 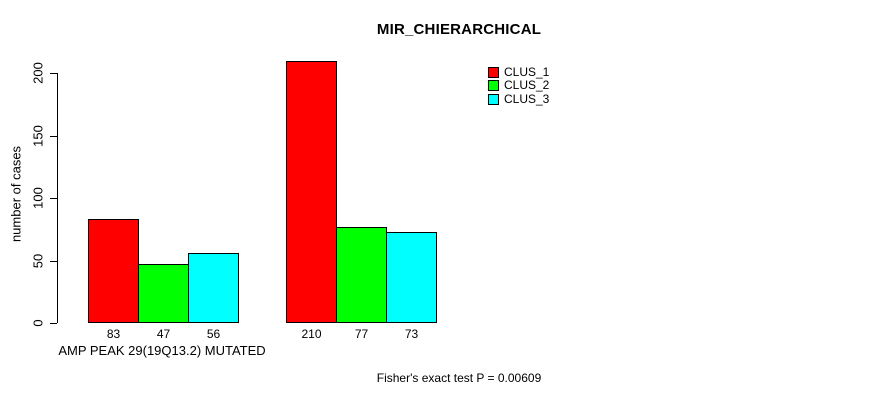 What do you see at coordinates (527, 85) in the screenshot?
I see `legend-label: CLUS_2` at bounding box center [527, 85].